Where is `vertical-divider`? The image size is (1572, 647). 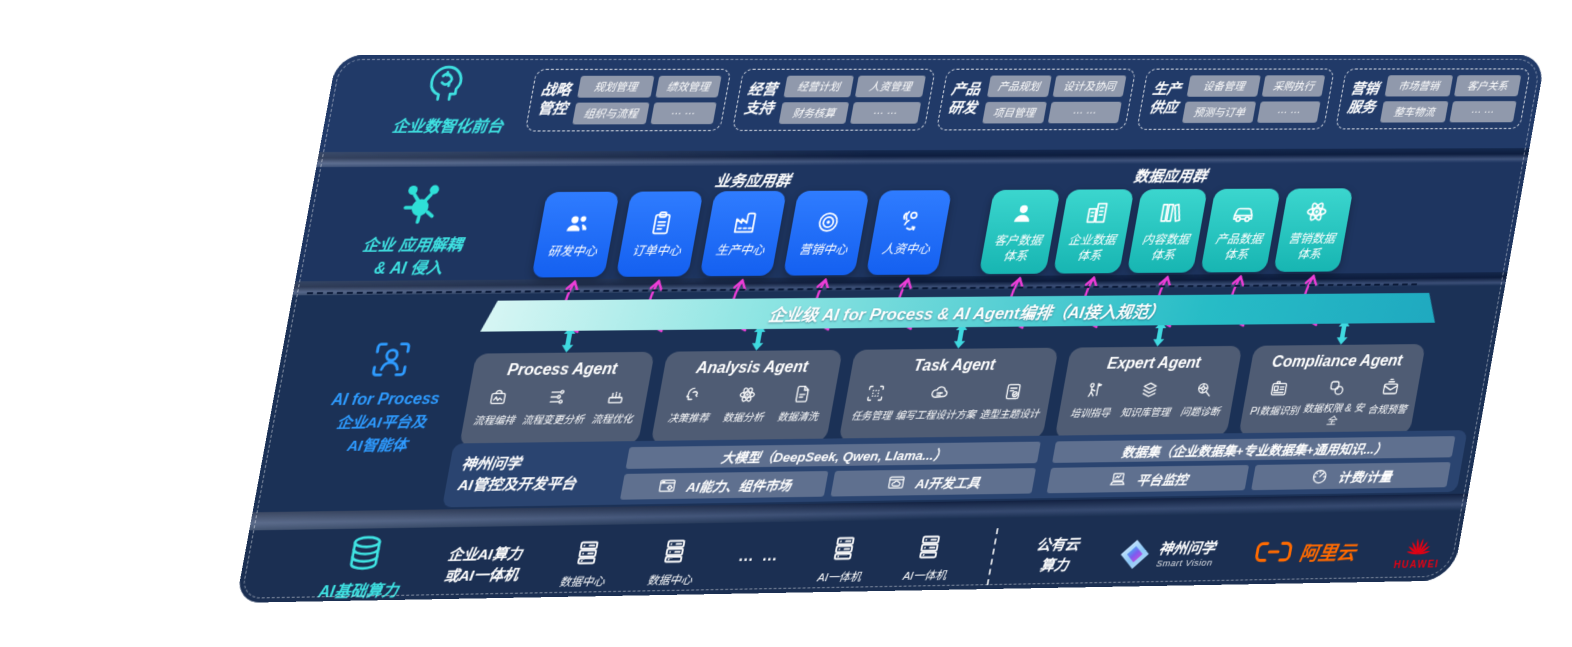
vertical-divider is located at coordinates (992, 557).